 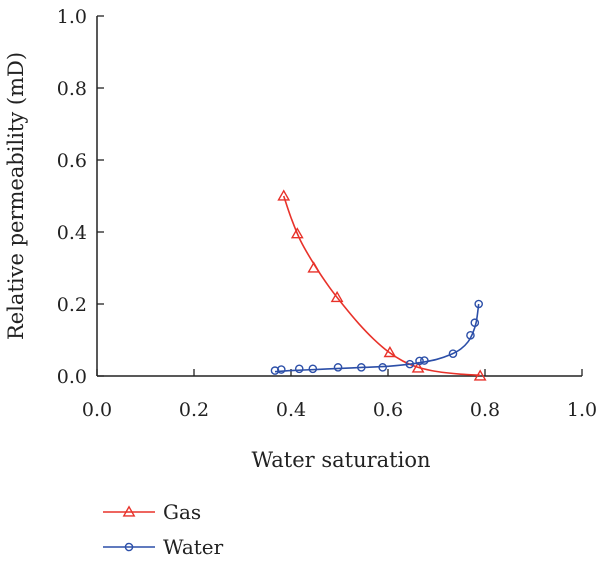 What do you see at coordinates (340, 460) in the screenshot?
I see `x-axis-title: Water saturation` at bounding box center [340, 460].